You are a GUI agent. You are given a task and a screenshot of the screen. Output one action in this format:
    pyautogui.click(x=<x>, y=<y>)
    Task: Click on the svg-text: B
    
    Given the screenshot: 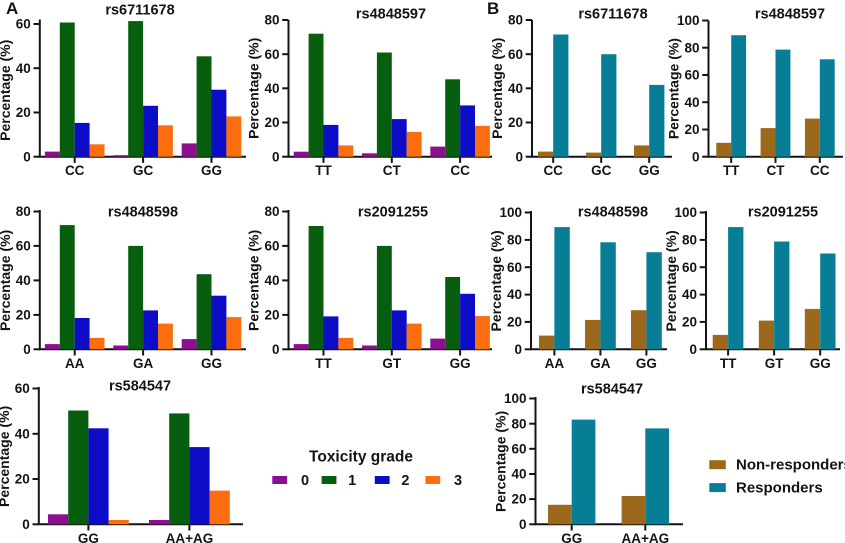 What is the action you would take?
    pyautogui.click(x=493, y=9)
    